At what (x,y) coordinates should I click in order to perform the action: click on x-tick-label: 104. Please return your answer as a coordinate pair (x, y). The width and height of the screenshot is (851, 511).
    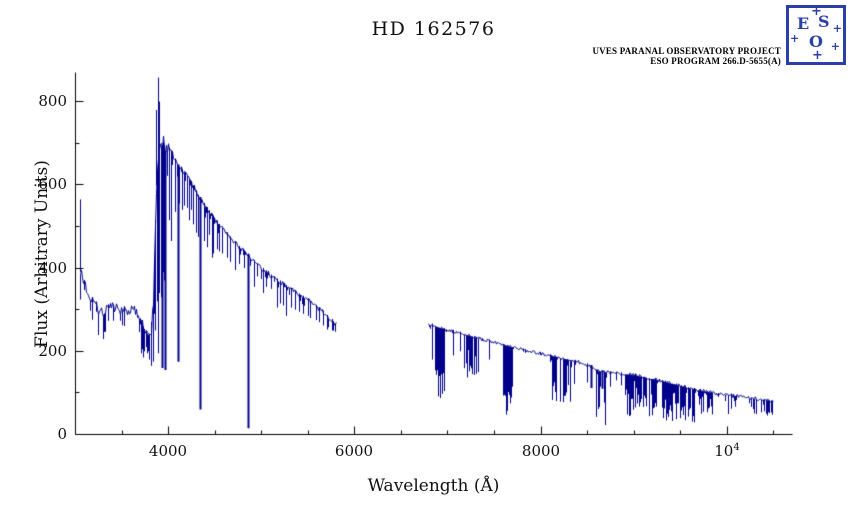
    Looking at the image, I should click on (727, 451).